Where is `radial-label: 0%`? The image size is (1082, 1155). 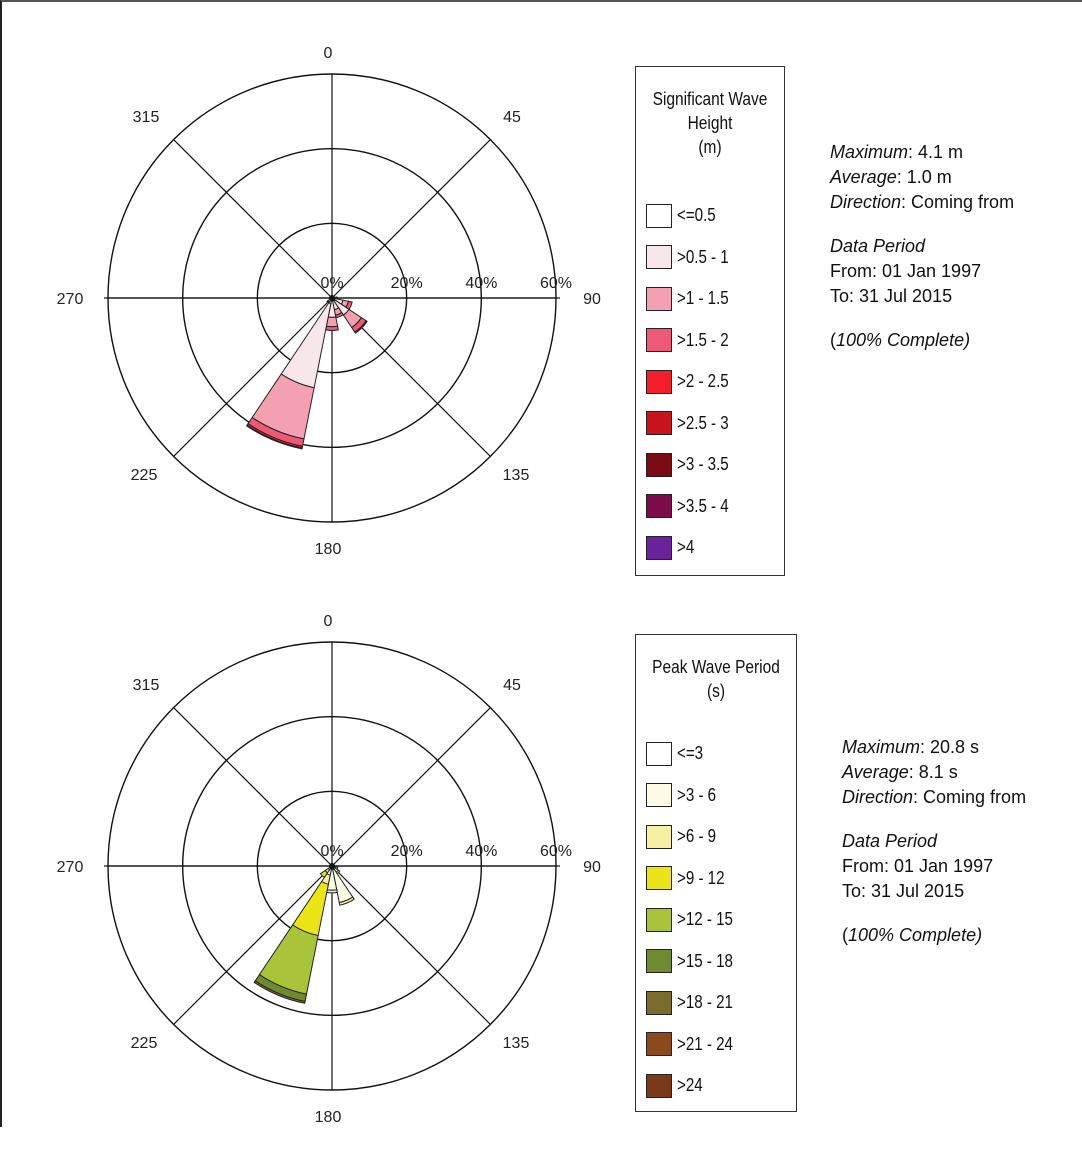 radial-label: 0% is located at coordinates (331, 851).